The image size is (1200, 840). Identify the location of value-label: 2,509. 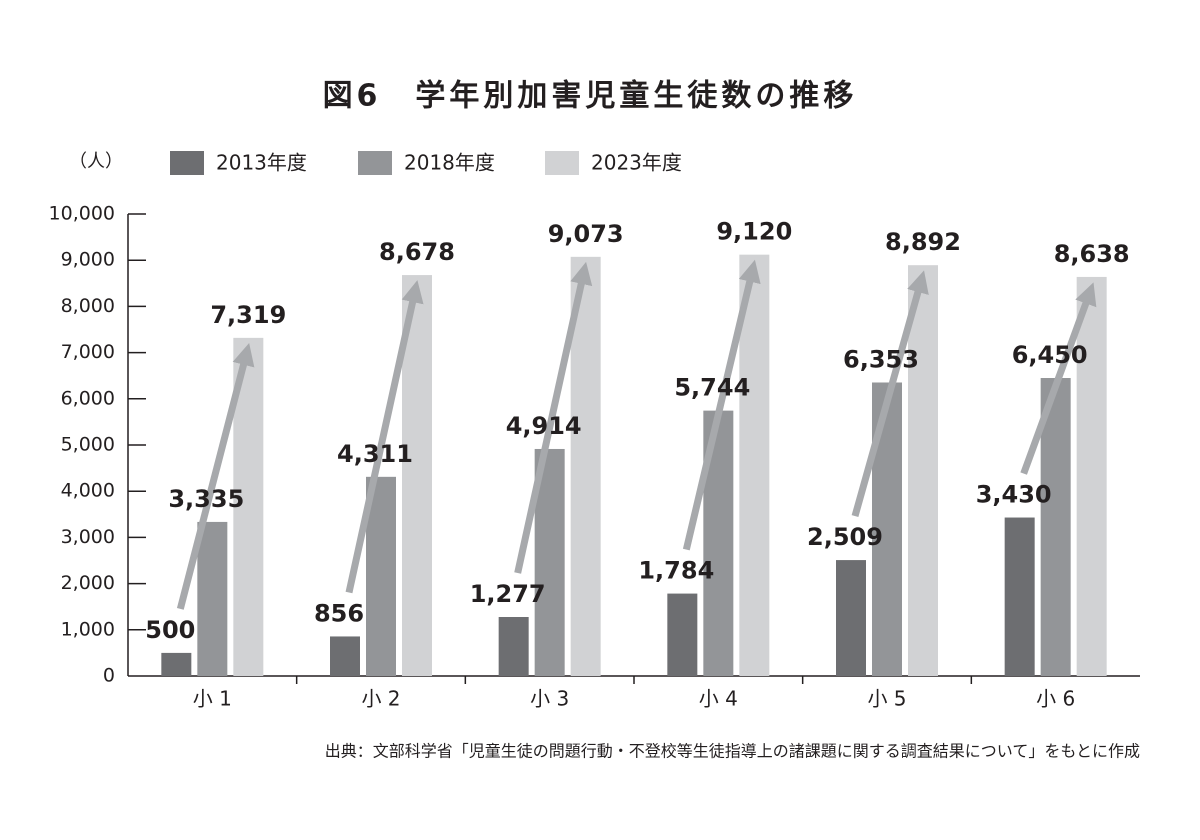
(845, 537).